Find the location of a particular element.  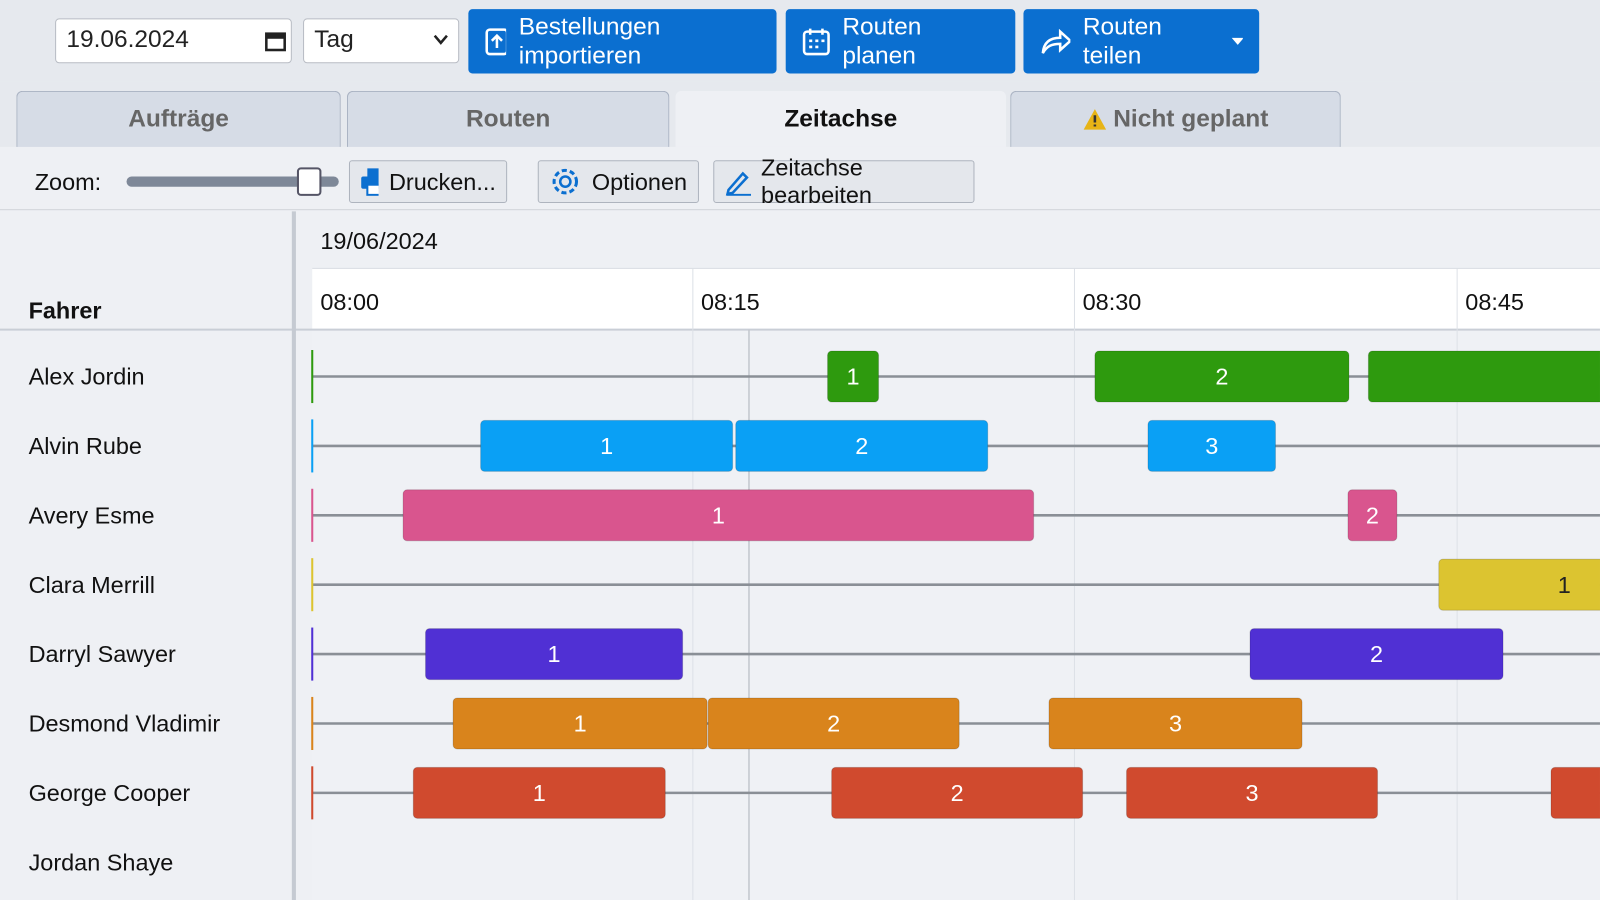

driver-name: Alex Jordin is located at coordinates (87, 377).